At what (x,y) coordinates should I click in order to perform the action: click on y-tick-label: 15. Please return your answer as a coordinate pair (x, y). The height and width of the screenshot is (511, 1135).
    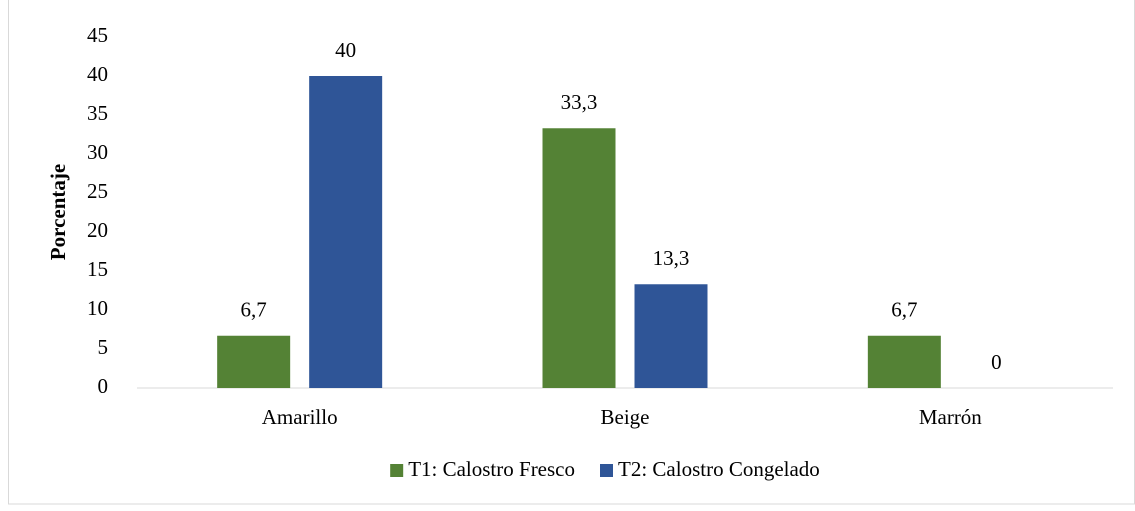
    Looking at the image, I should click on (97, 269).